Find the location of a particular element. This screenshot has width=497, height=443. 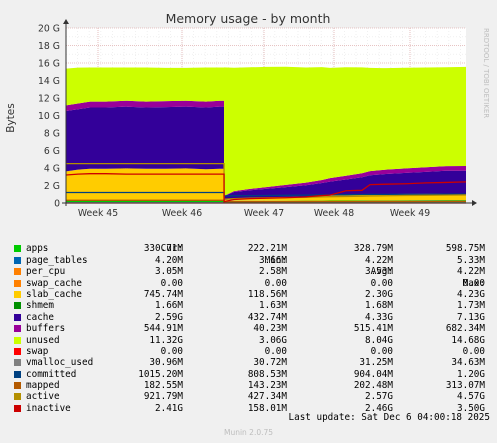

legend-value-avg: 2.30G is located at coordinates (379, 294).